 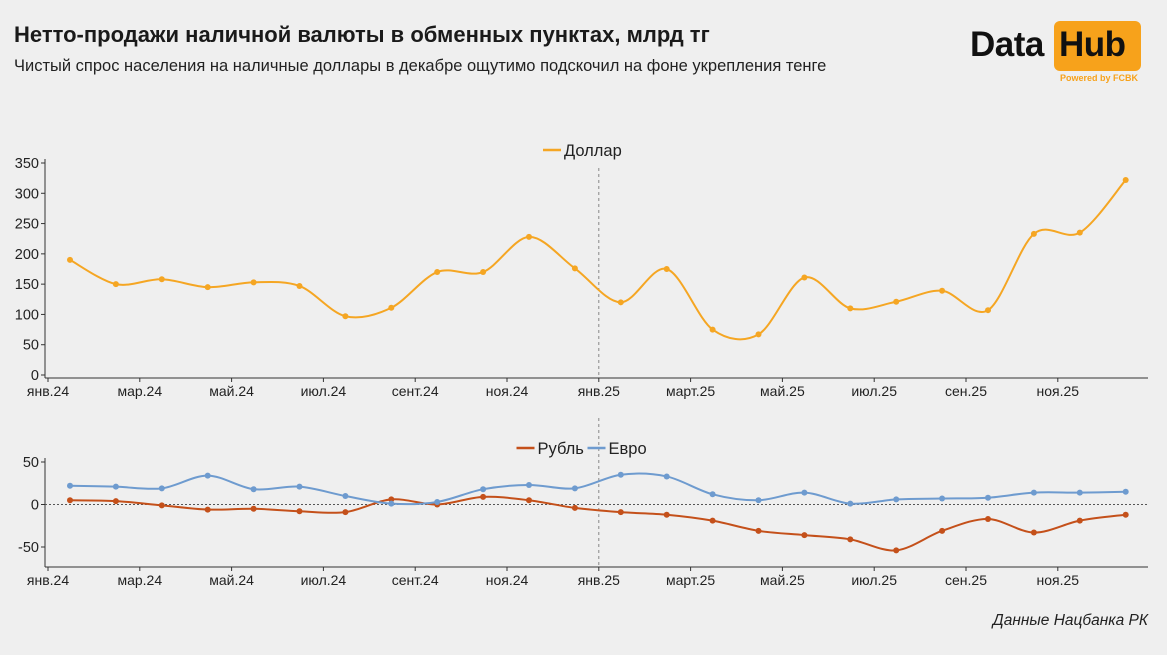 What do you see at coordinates (28, 548) in the screenshot?
I see `y-tick-label: -50` at bounding box center [28, 548].